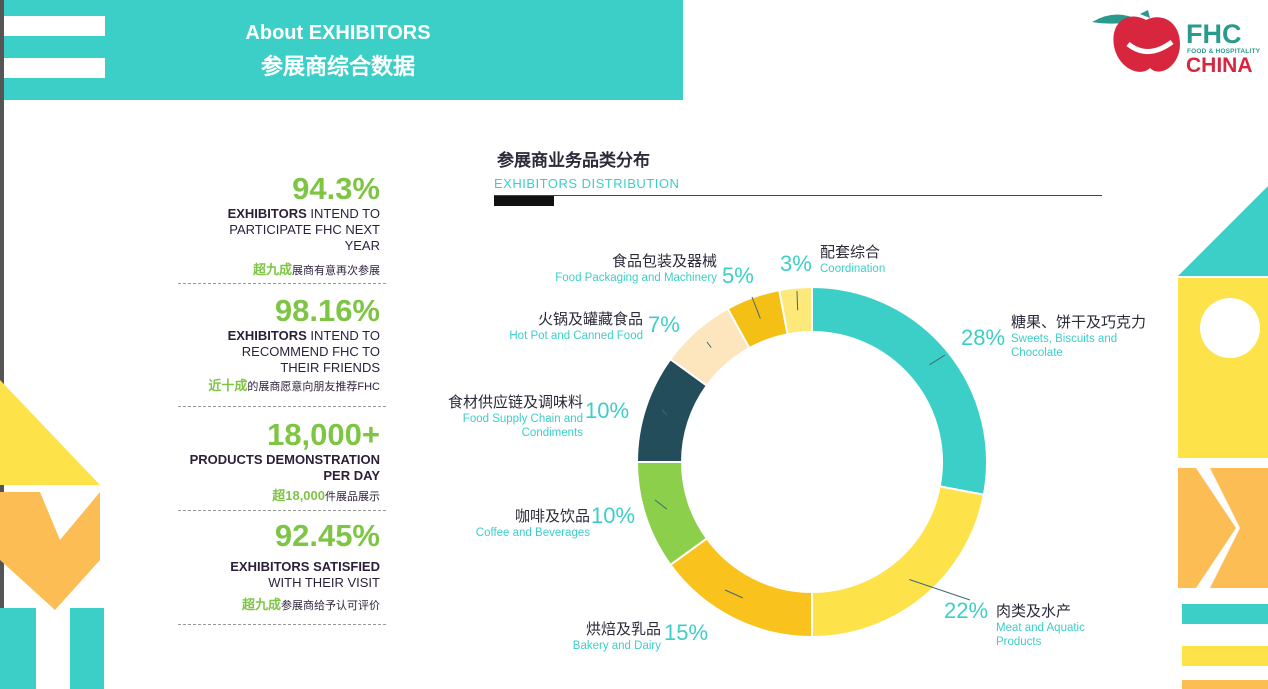  What do you see at coordinates (590, 319) in the screenshot?
I see `slice-label-cn: 火锅及罐藏食品` at bounding box center [590, 319].